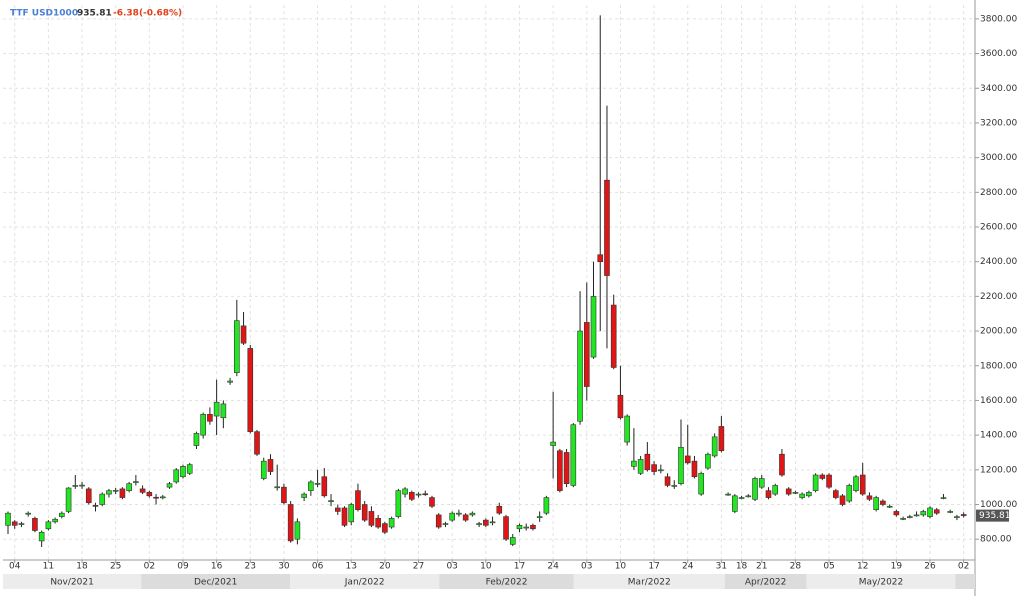 The width and height of the screenshot is (1024, 600). I want to click on x-tick-label: 03, so click(586, 567).